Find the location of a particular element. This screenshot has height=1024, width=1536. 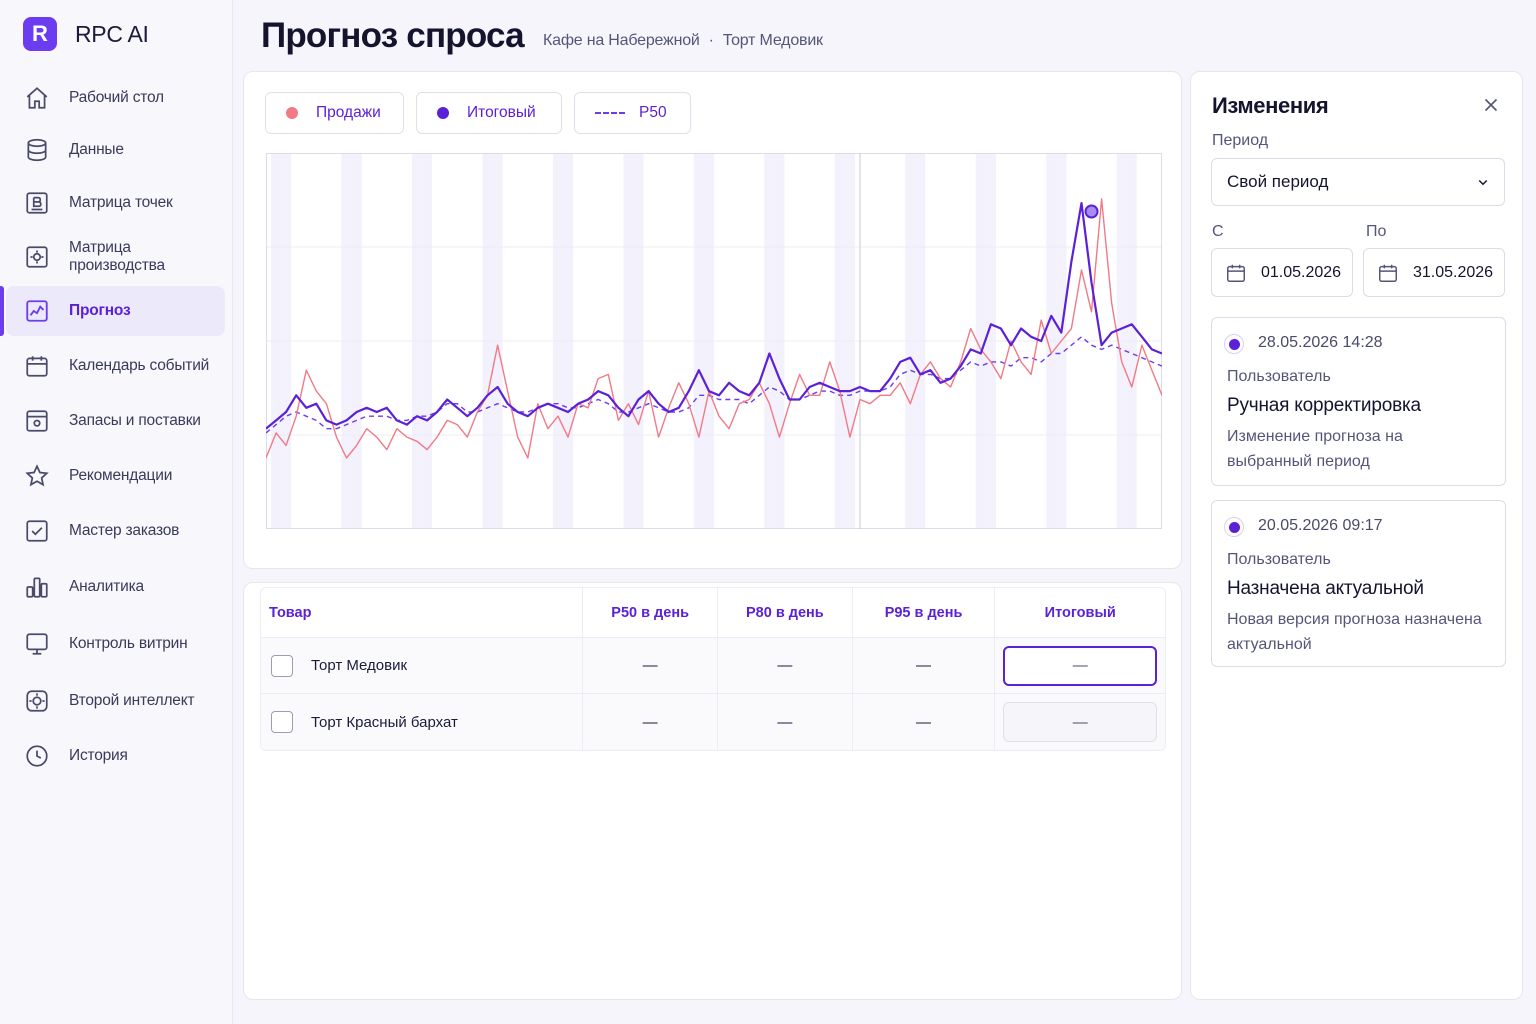

col-header-p50: P50 в день is located at coordinates (650, 612).